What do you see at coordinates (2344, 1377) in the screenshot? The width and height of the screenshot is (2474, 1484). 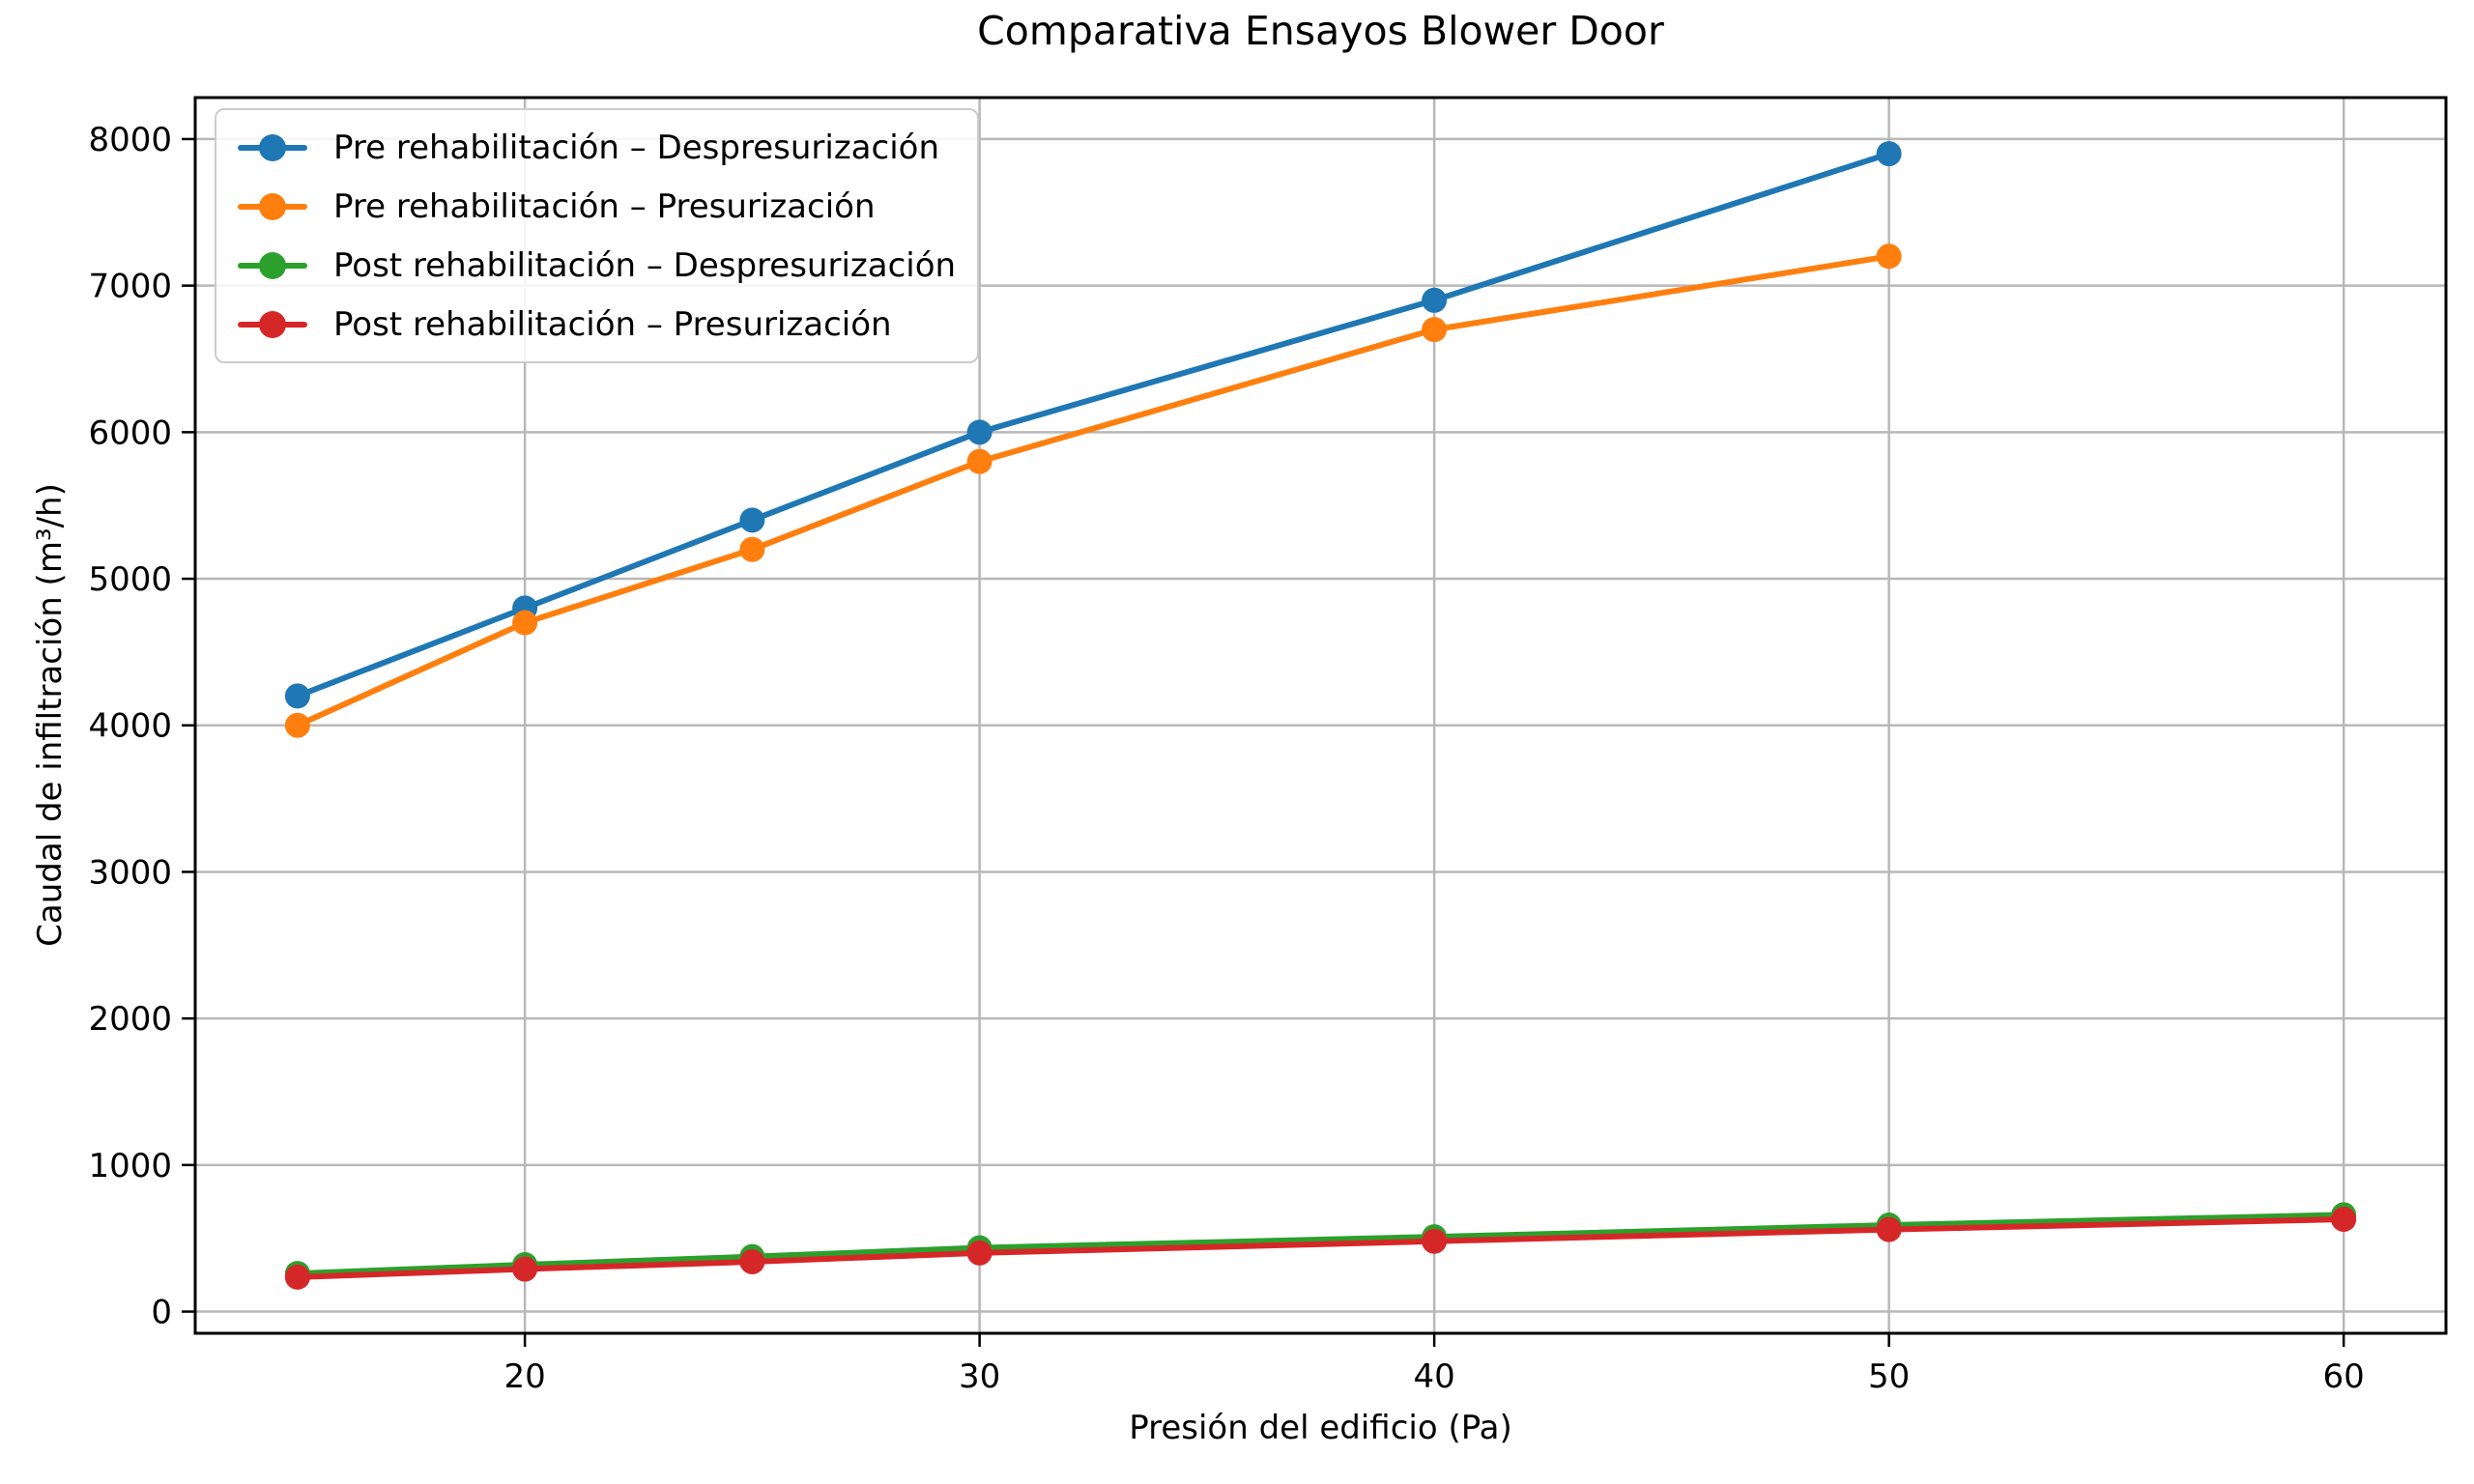 I see `x-tick-label: 60` at bounding box center [2344, 1377].